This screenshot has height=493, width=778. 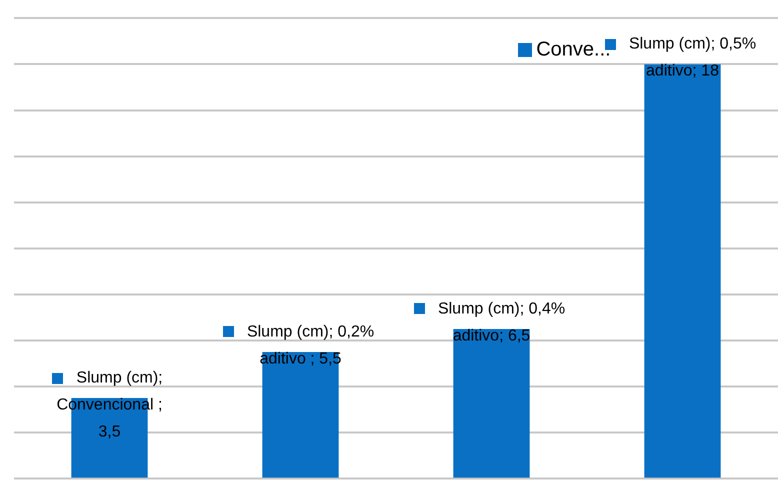 What do you see at coordinates (502, 322) in the screenshot?
I see `data-label: Slump (cm); 0,4% aditivo; 6,5` at bounding box center [502, 322].